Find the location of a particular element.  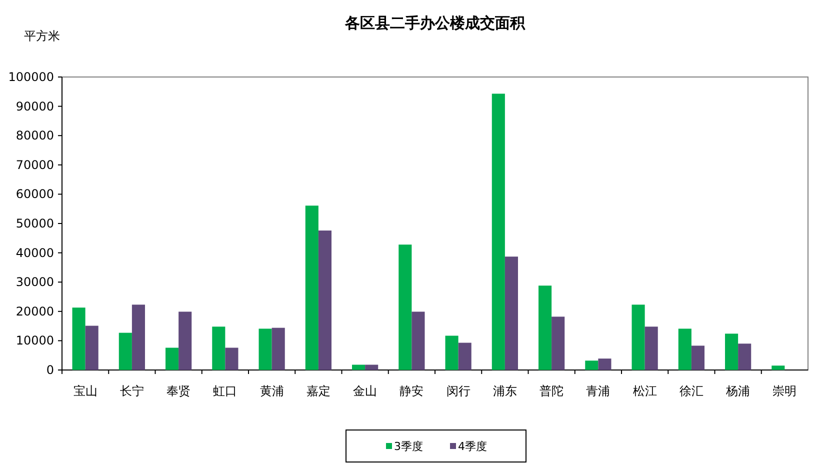

x-tick-label: 静安 is located at coordinates (412, 391).